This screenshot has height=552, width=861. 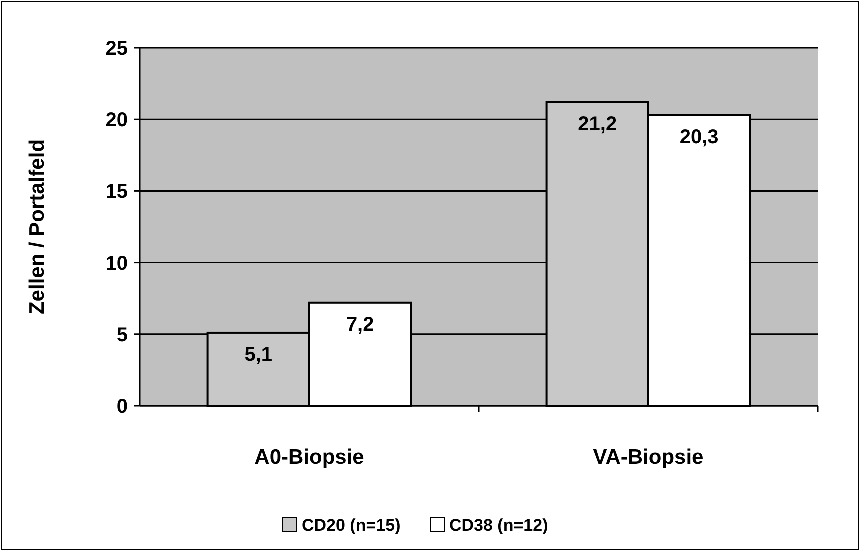 What do you see at coordinates (598, 124) in the screenshot?
I see `data-label: 21,2` at bounding box center [598, 124].